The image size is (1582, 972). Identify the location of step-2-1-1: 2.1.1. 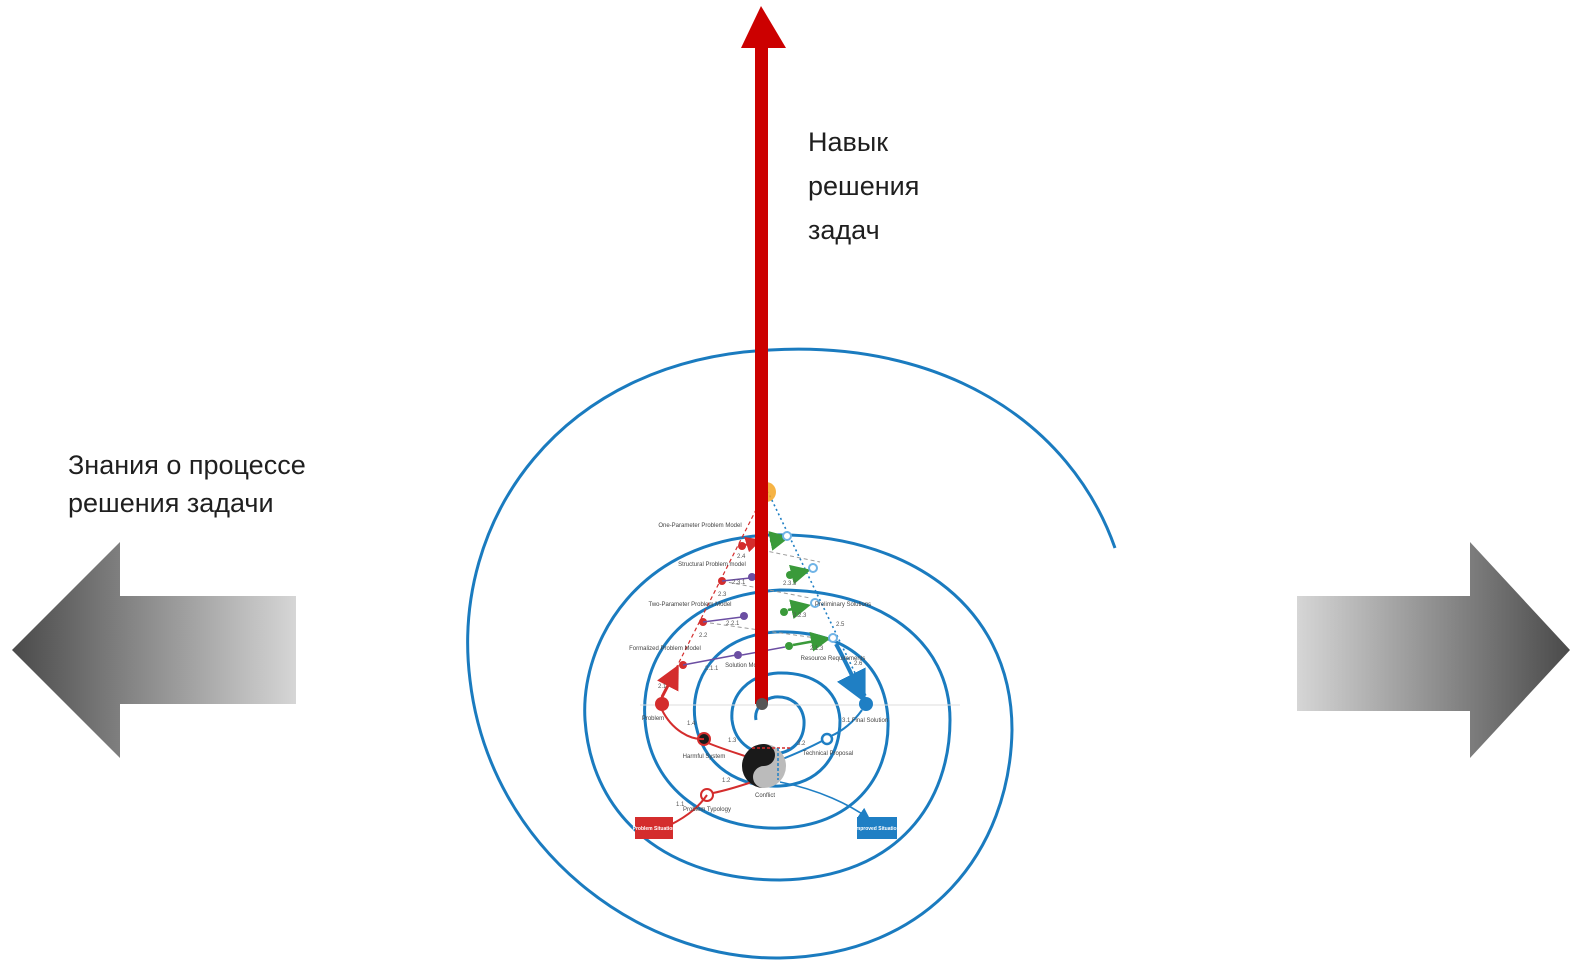
(712, 669).